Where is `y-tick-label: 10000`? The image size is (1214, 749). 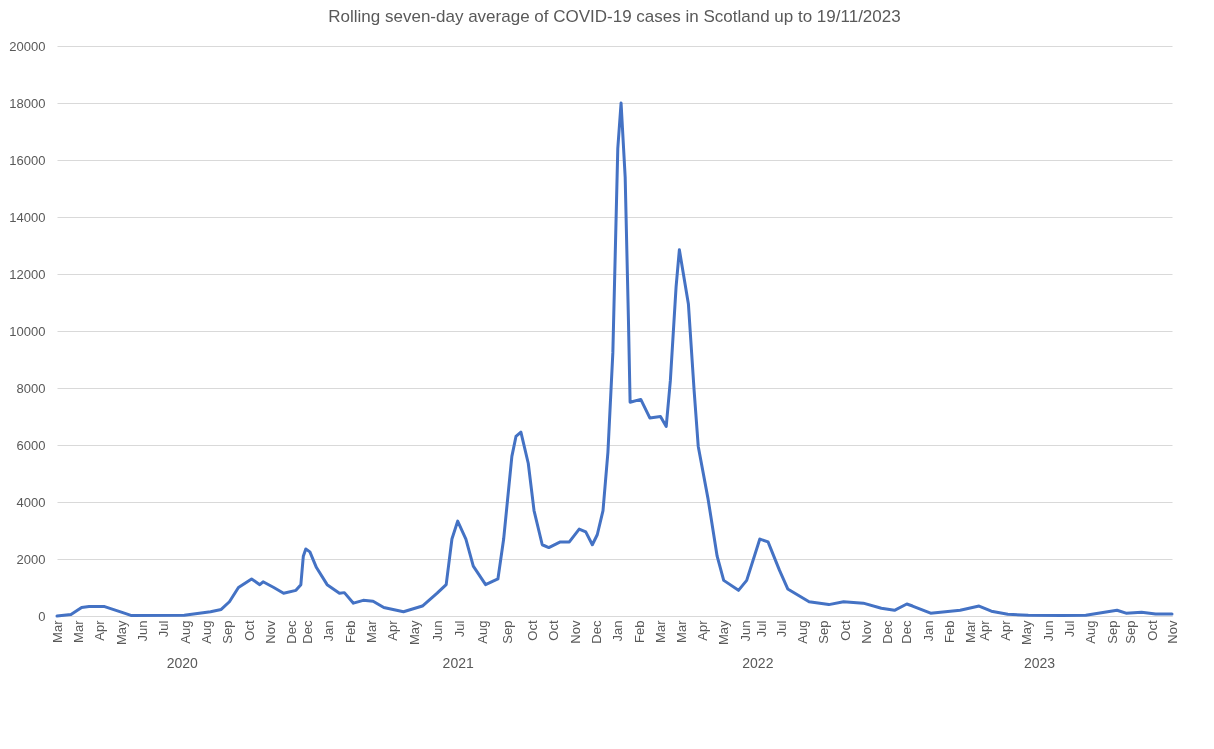 y-tick-label: 10000 is located at coordinates (27, 331).